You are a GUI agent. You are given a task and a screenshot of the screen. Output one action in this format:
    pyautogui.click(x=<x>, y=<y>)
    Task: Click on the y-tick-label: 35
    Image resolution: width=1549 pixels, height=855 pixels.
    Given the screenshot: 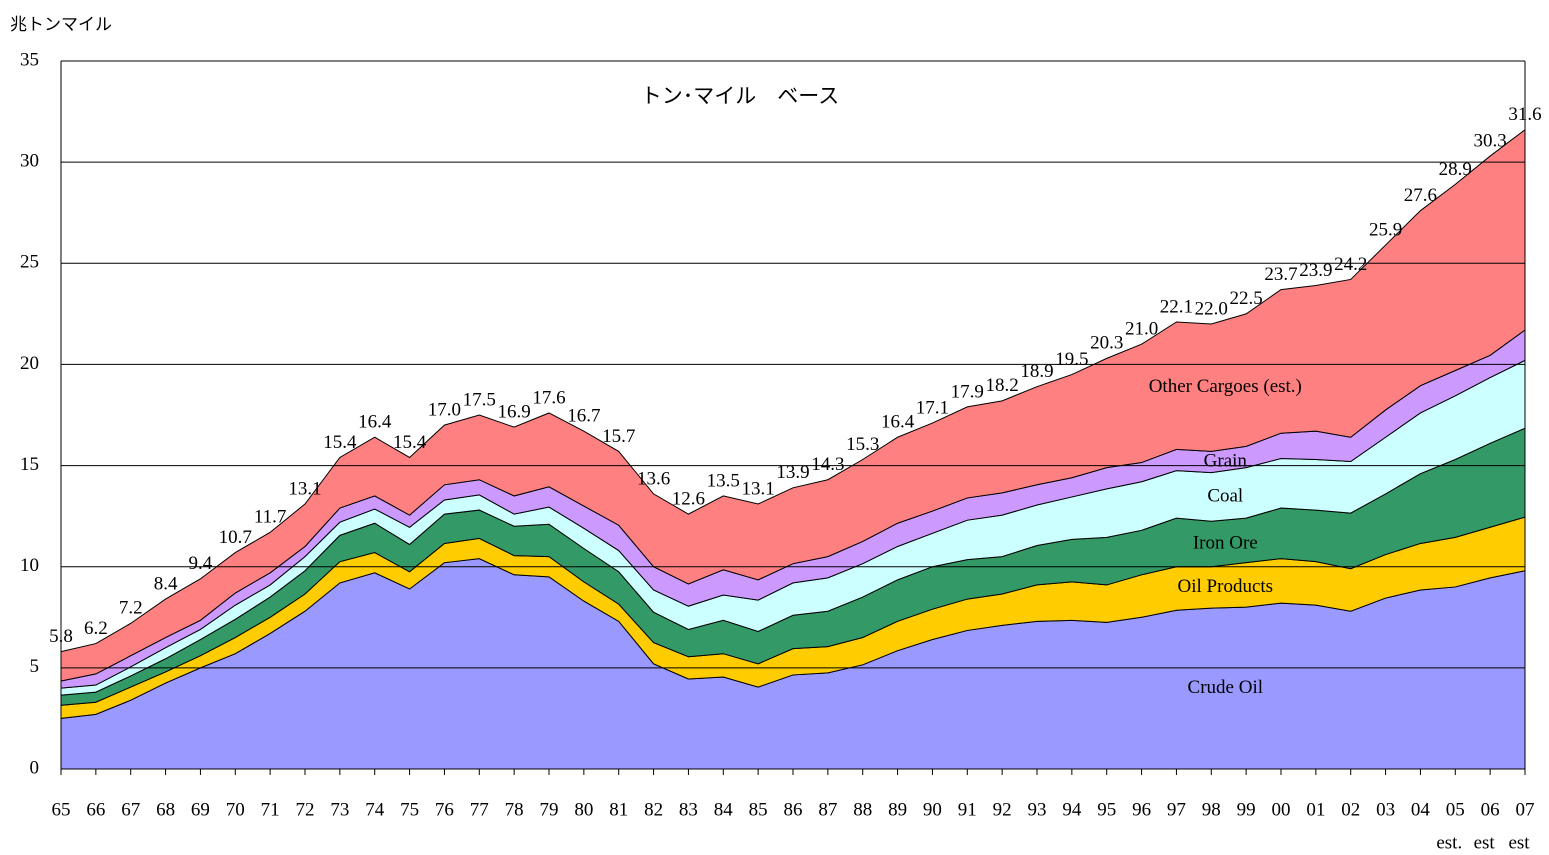 What is the action you would take?
    pyautogui.click(x=29, y=59)
    